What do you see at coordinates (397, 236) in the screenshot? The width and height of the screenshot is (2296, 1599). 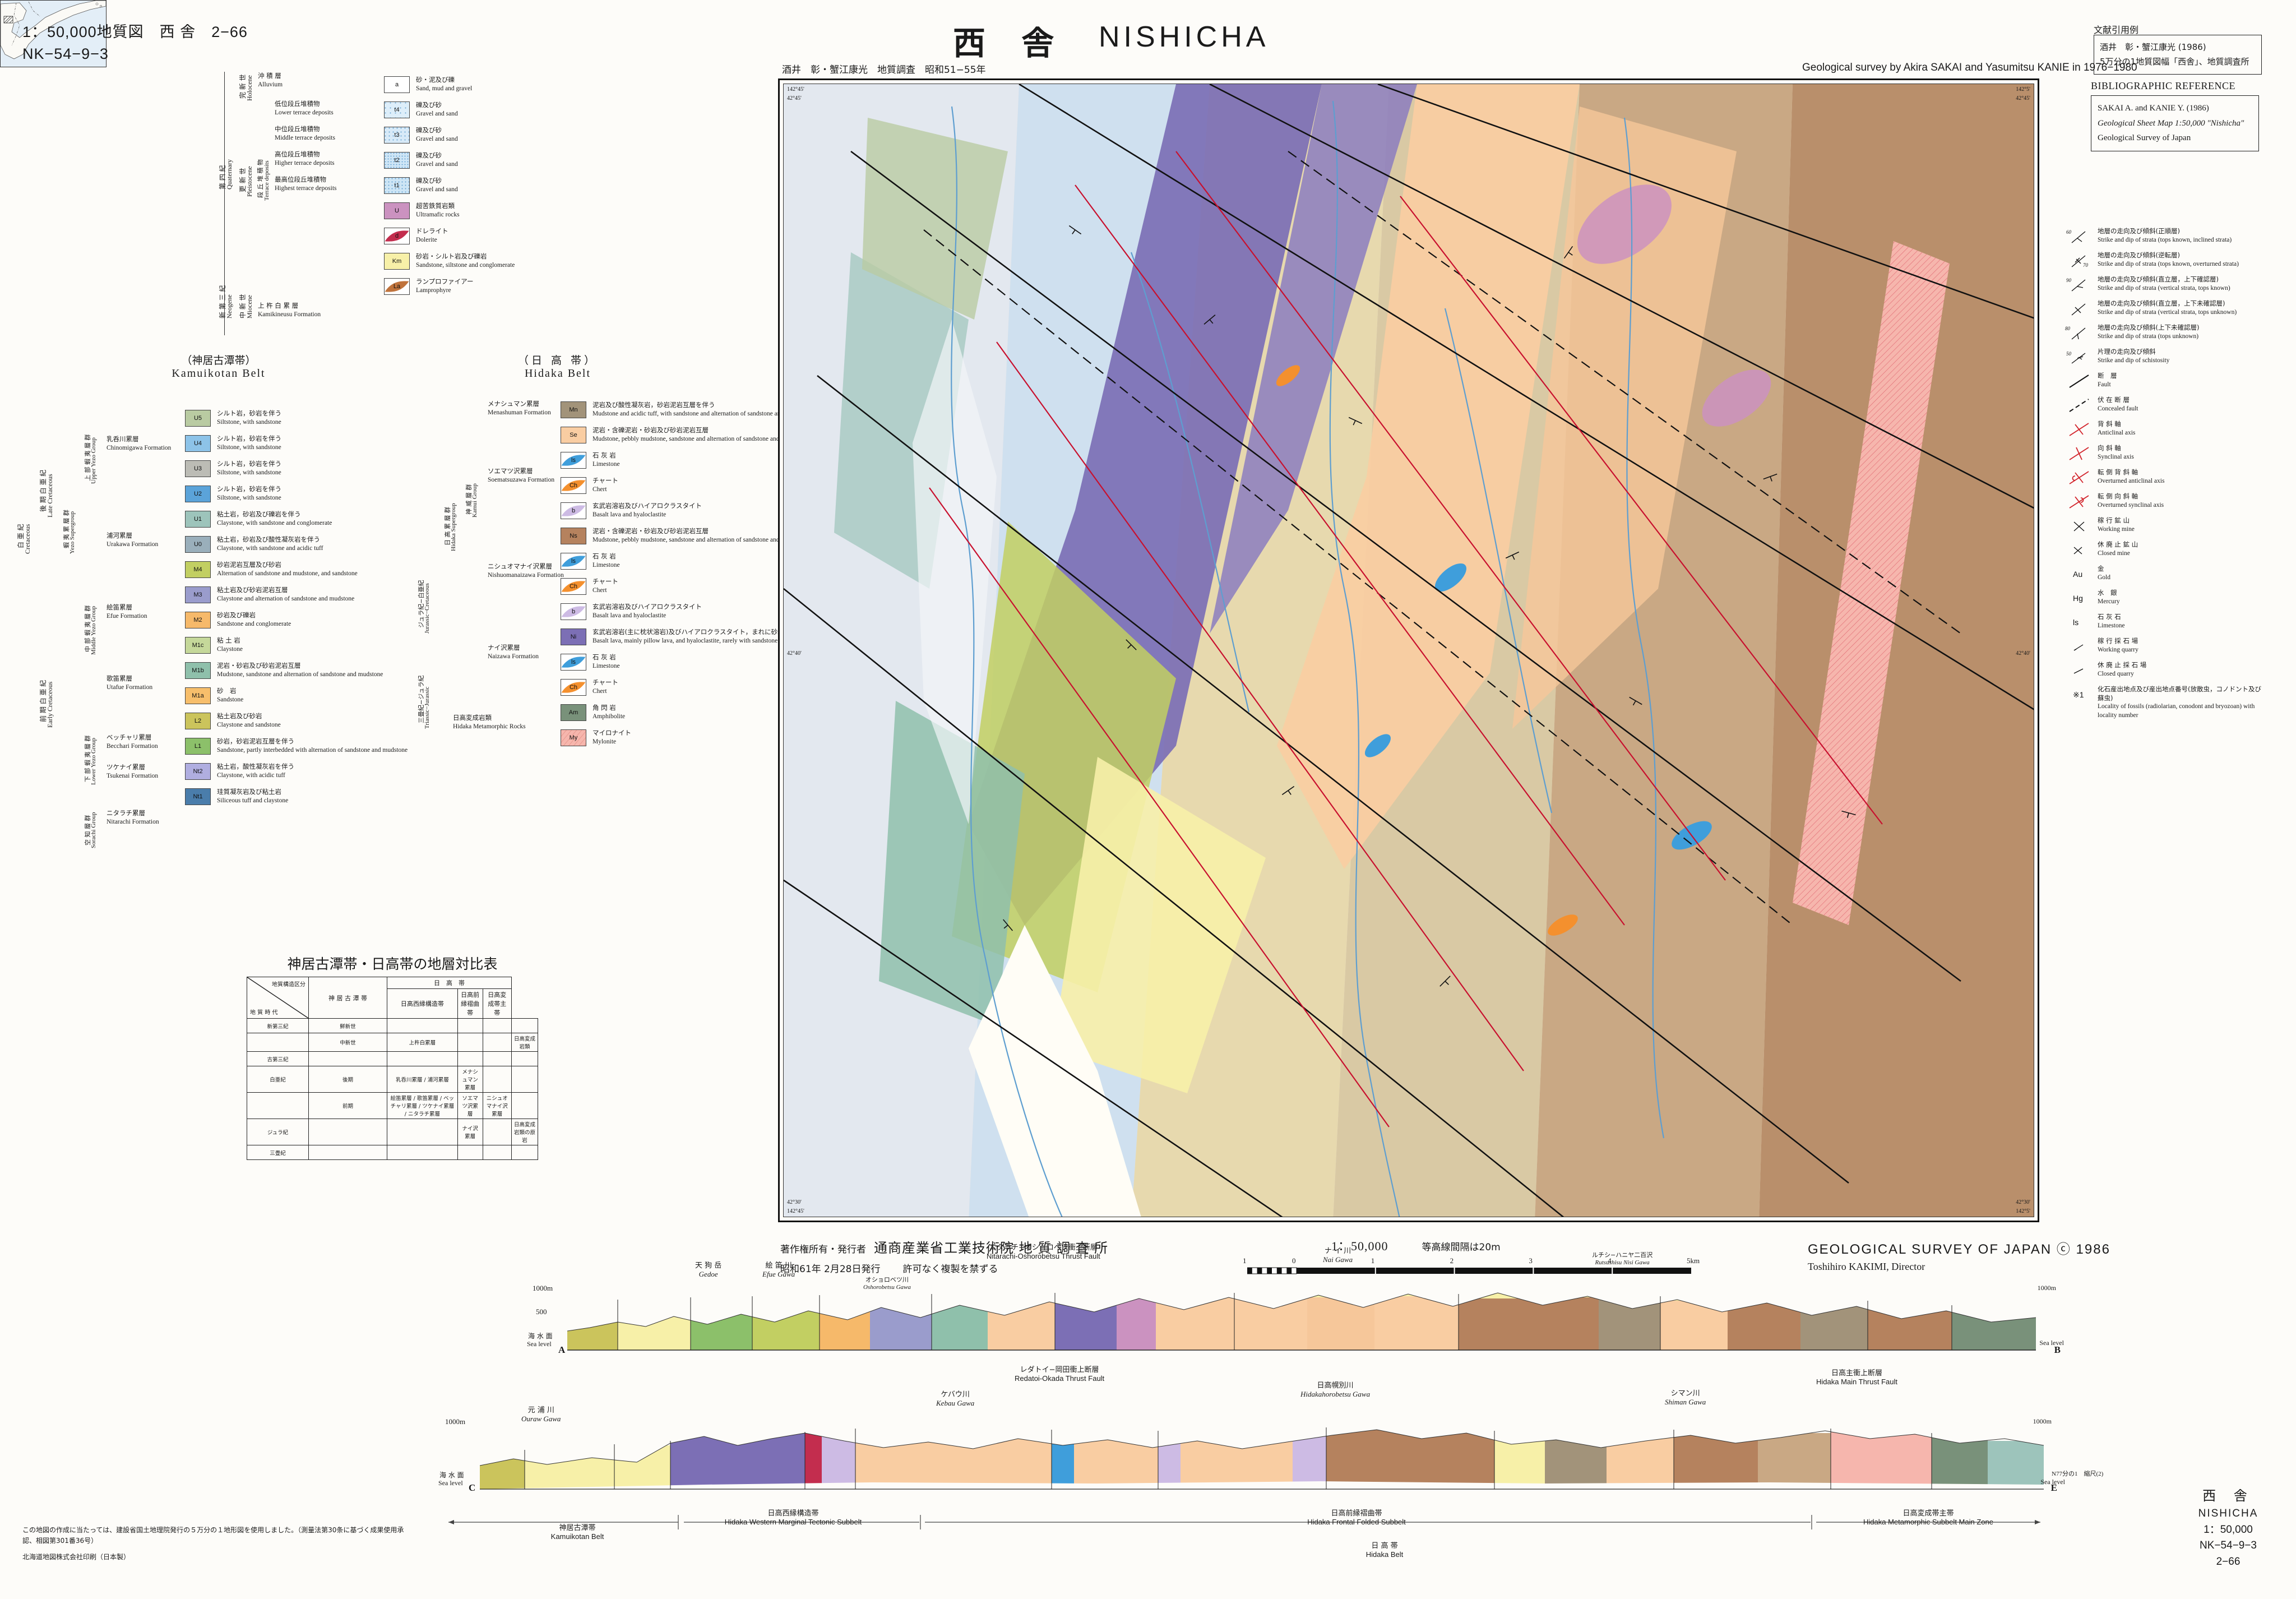 I see `legend-swatch-d: d` at bounding box center [397, 236].